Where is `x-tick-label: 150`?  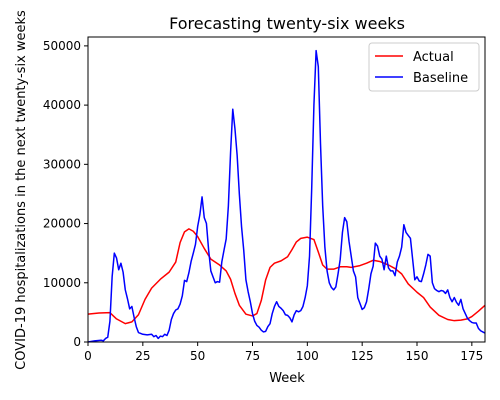 x-tick-label: 150 is located at coordinates (417, 356).